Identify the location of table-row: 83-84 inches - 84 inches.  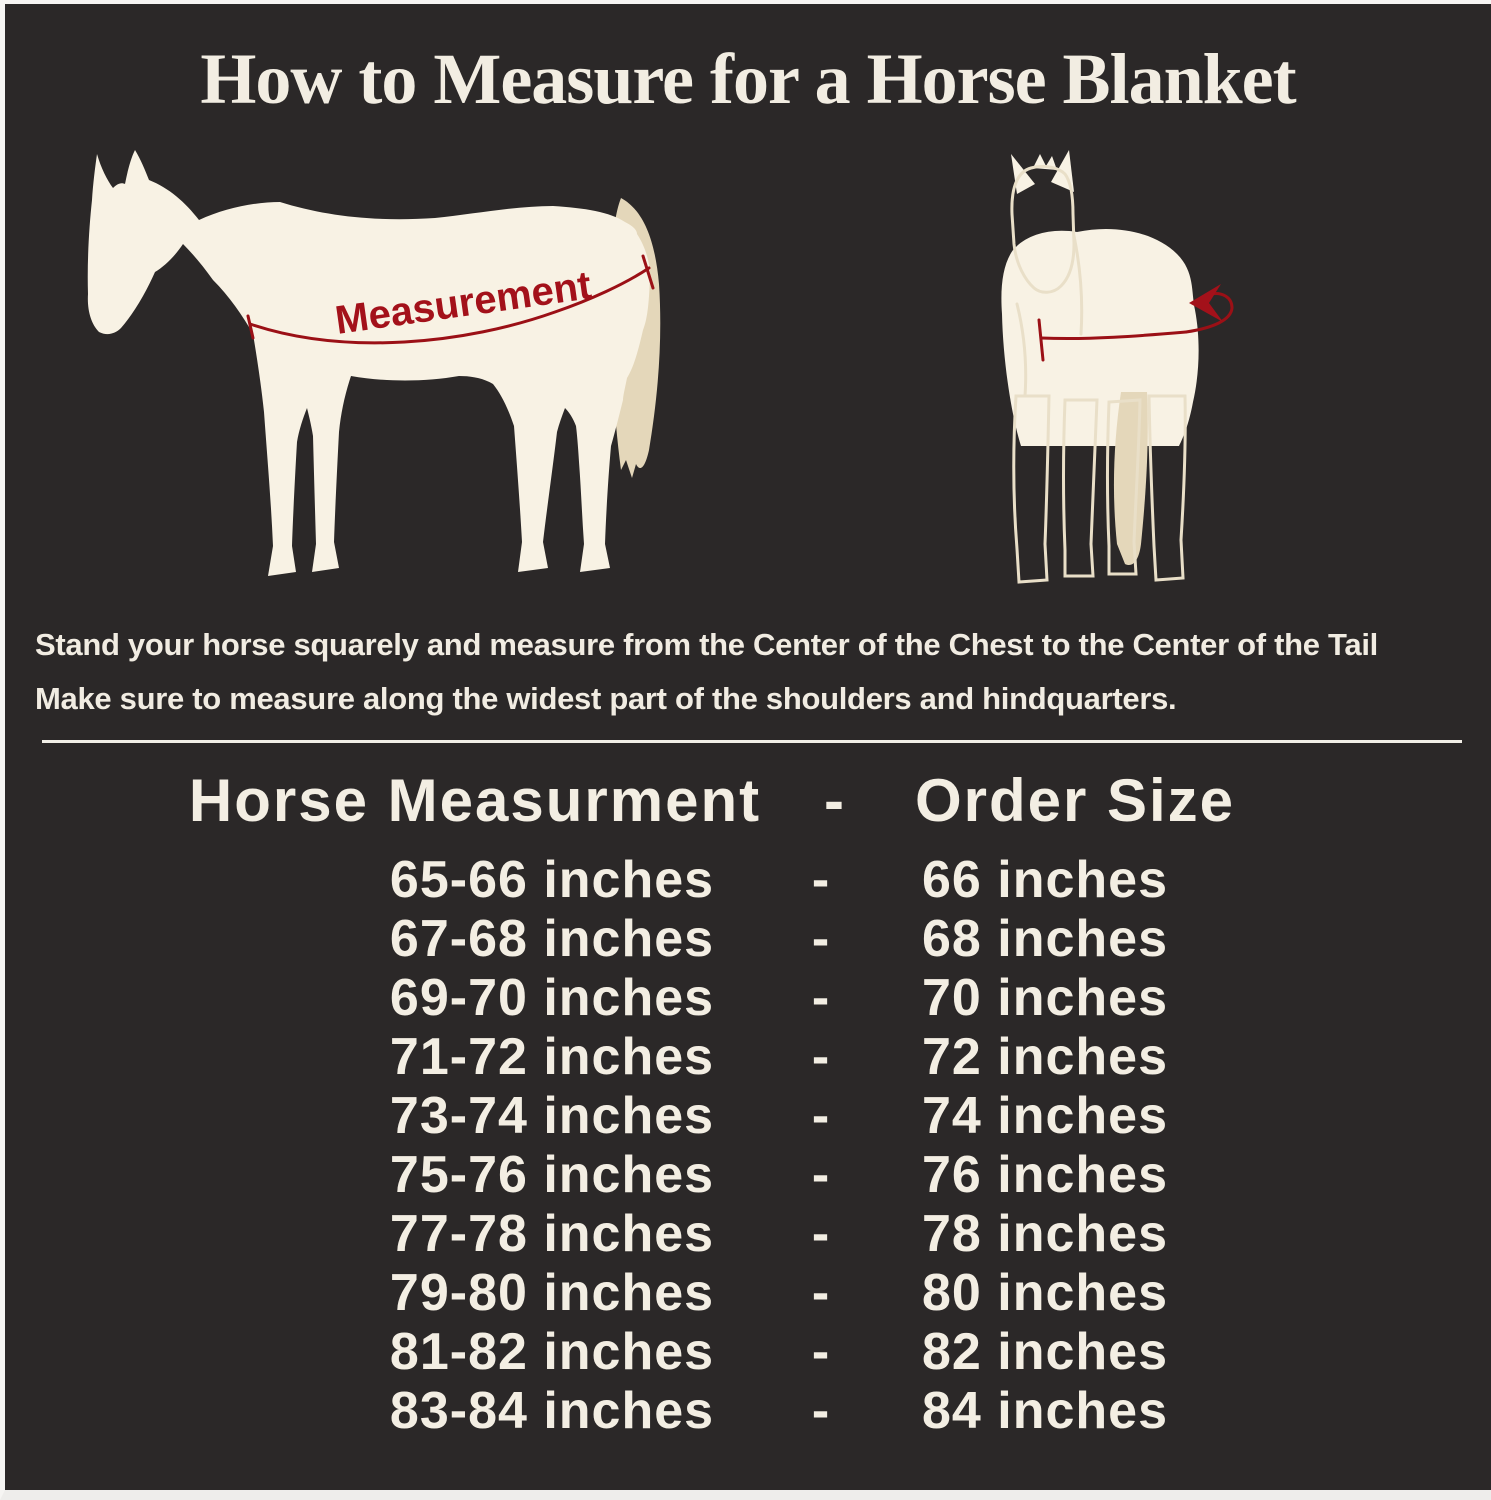
(904, 1410).